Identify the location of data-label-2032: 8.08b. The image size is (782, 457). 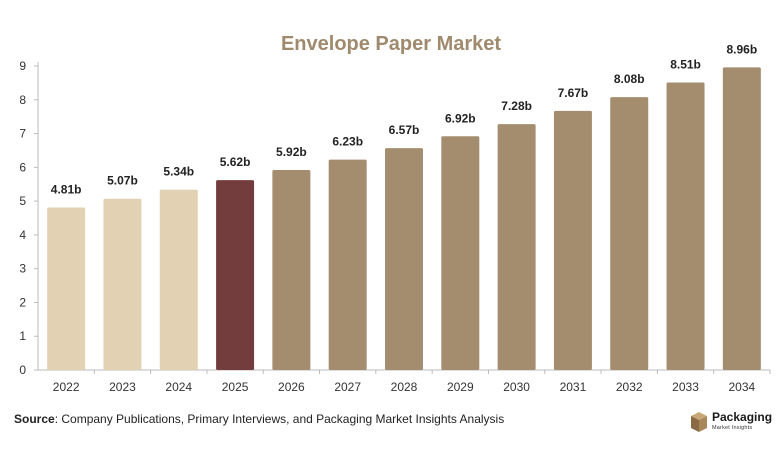
(629, 79).